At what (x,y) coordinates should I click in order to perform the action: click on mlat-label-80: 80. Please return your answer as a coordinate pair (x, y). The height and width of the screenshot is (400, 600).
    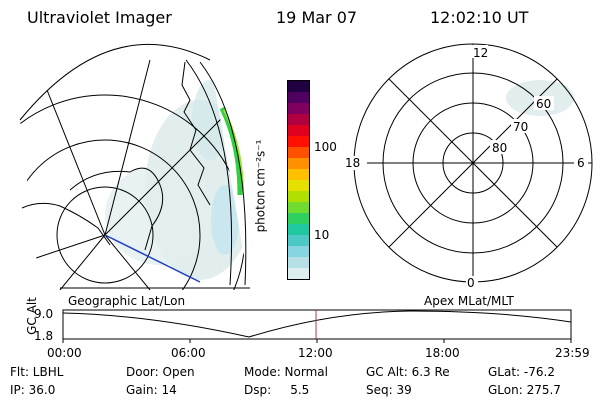
    Looking at the image, I should click on (500, 148).